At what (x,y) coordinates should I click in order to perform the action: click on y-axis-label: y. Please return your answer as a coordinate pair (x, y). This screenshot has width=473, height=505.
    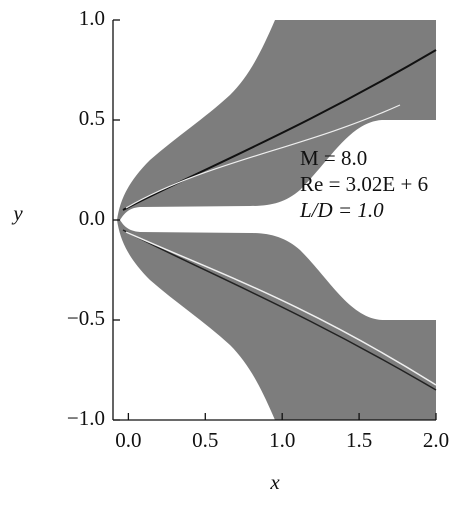
    Looking at the image, I should click on (17, 213).